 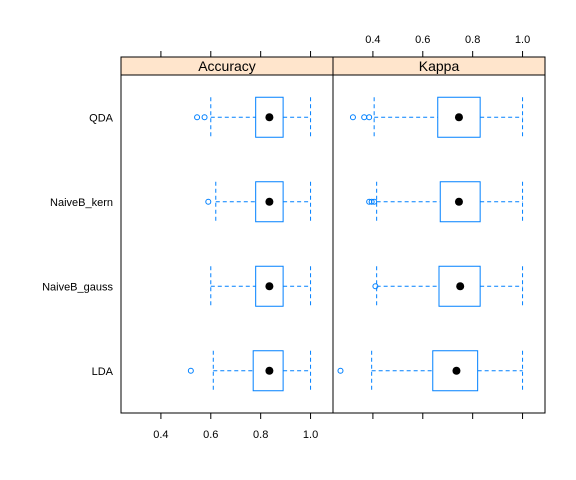 I want to click on category-label: LDA, so click(x=103, y=372).